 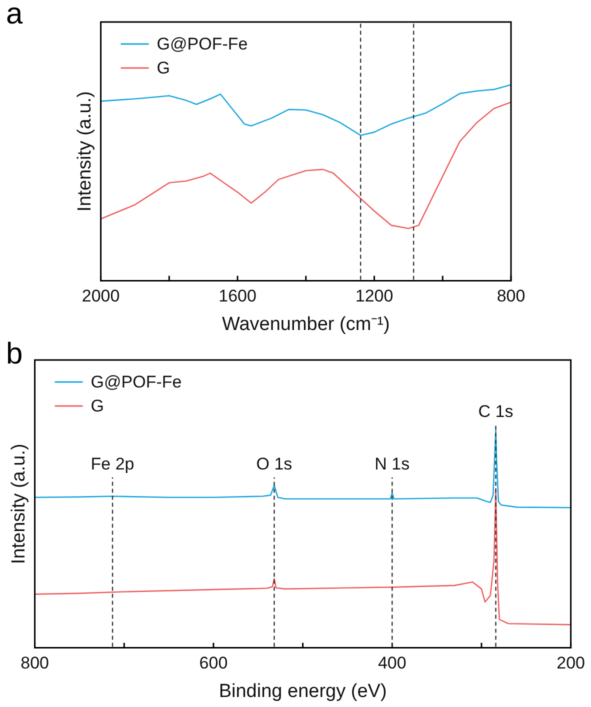 What do you see at coordinates (274, 464) in the screenshot?
I see `annotation: O 1s` at bounding box center [274, 464].